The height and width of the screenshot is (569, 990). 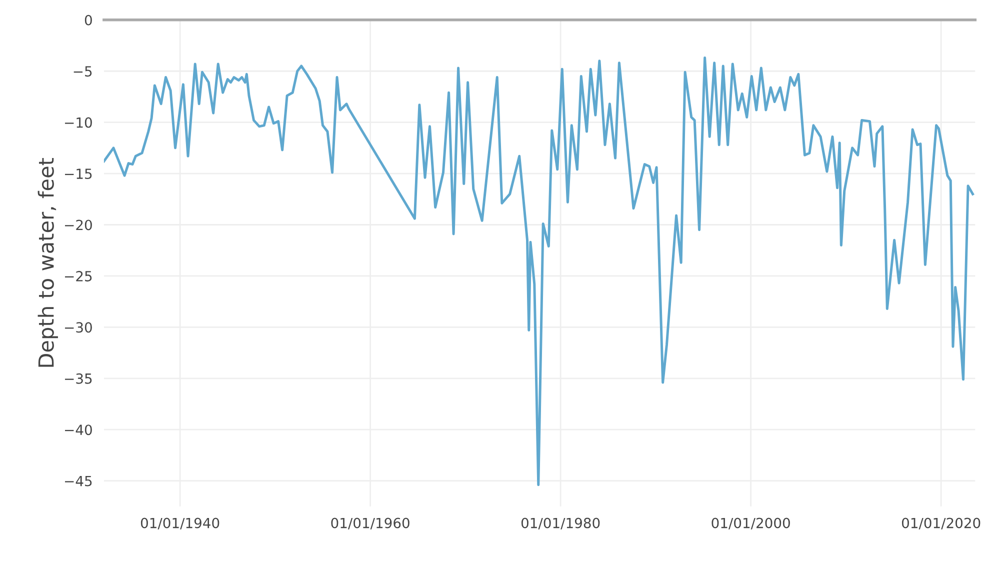 What do you see at coordinates (560, 524) in the screenshot?
I see `x-tick-label: 01/01/1980` at bounding box center [560, 524].